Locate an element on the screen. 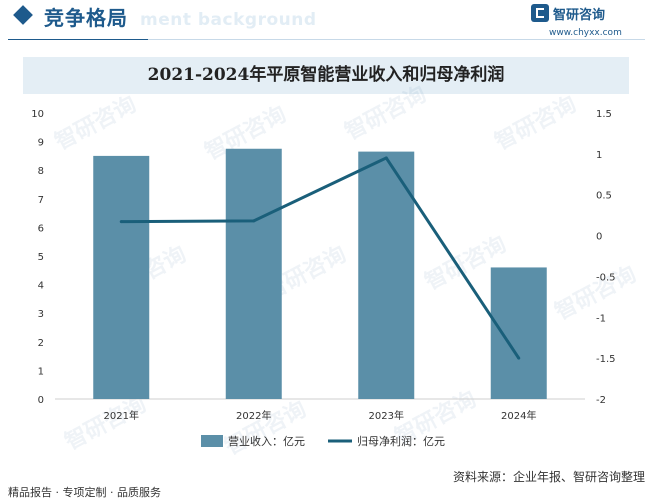  y-left-tick-label: 10 is located at coordinates (37, 114).